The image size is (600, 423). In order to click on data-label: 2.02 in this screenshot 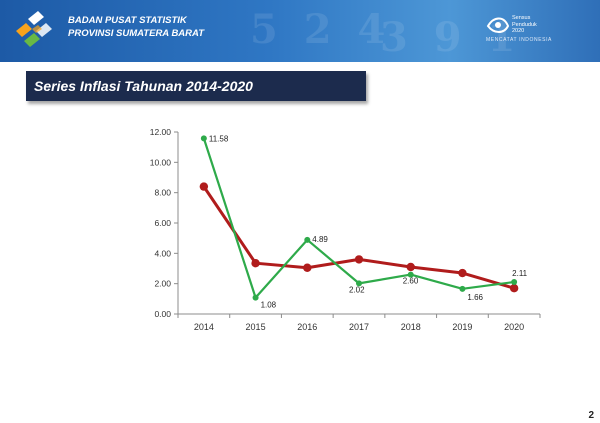, I will do `click(357, 289)`.